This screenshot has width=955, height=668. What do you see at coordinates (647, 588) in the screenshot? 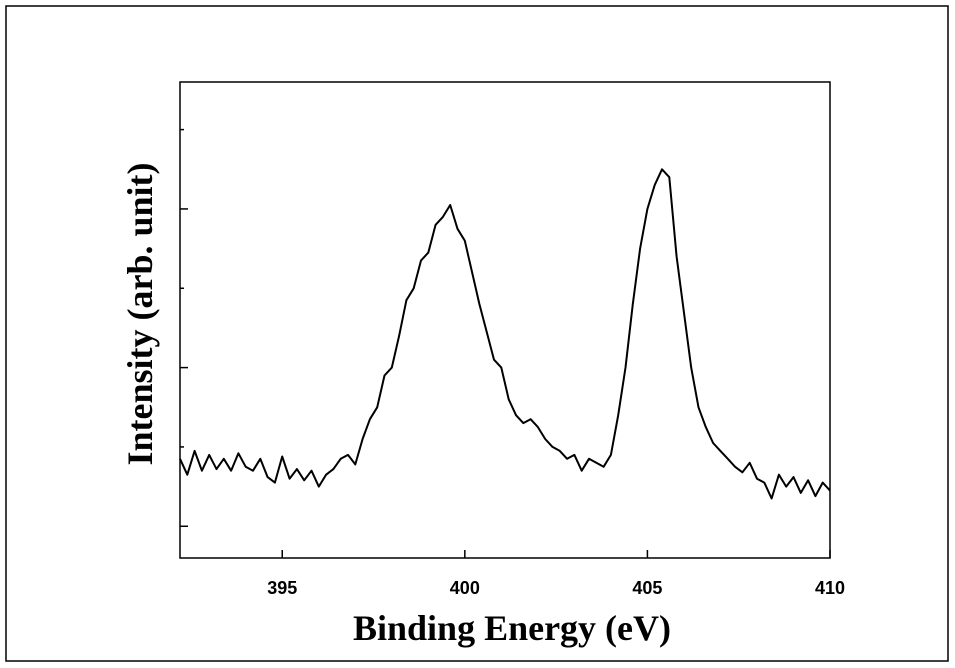
I see `x-tick-label: 405` at bounding box center [647, 588].